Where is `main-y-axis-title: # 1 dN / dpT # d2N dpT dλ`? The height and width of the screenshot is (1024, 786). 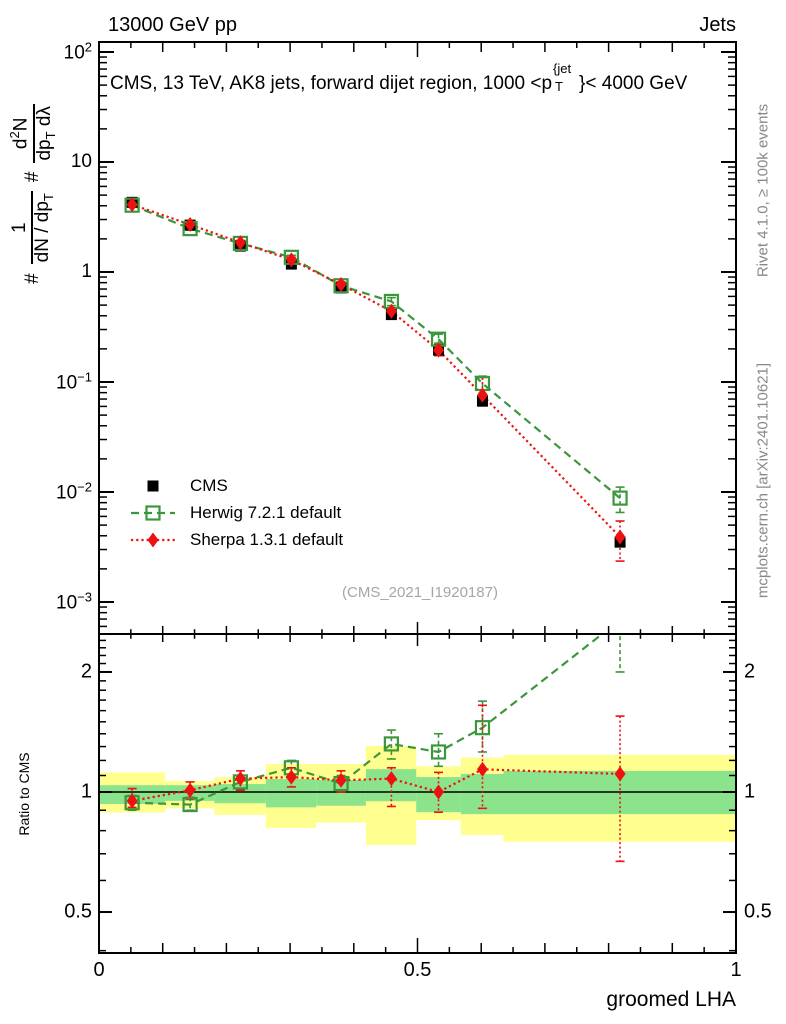 main-y-axis-title: # 1 dN / dpT # d2N dpT dλ is located at coordinates (33, 194).